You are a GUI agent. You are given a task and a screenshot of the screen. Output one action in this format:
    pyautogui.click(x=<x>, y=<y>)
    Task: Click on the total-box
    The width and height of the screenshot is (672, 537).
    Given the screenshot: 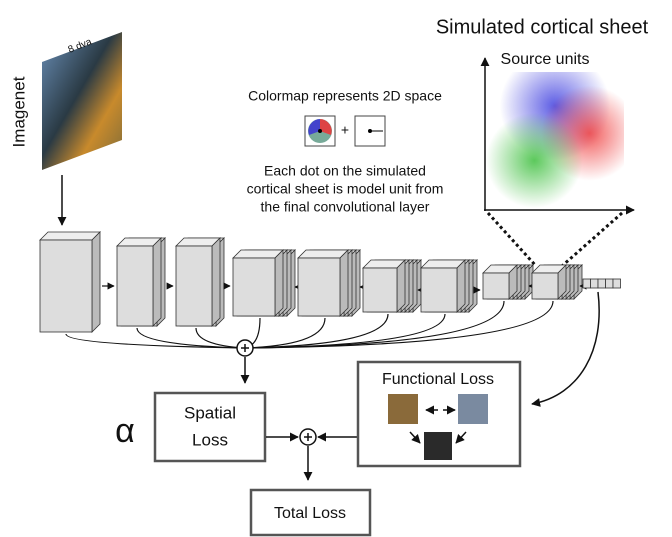 What is the action you would take?
    pyautogui.click(x=310, y=512)
    